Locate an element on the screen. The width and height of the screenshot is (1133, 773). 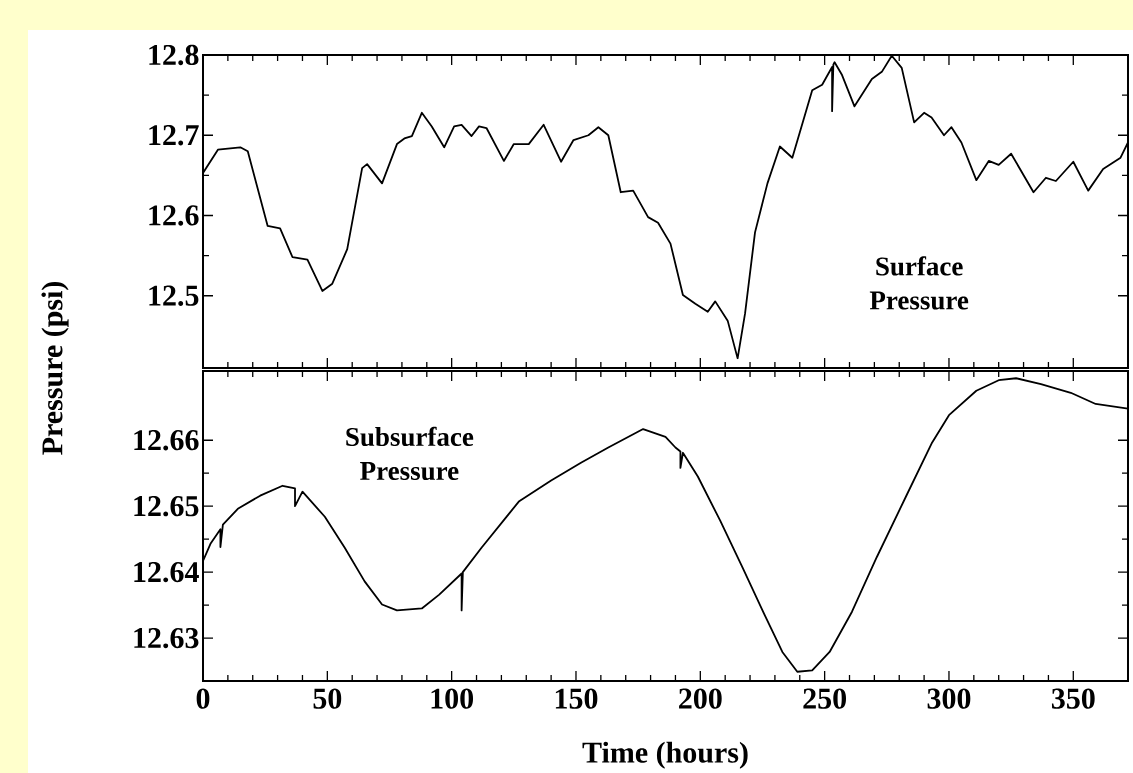
x-tick-label: 300 is located at coordinates (949, 698).